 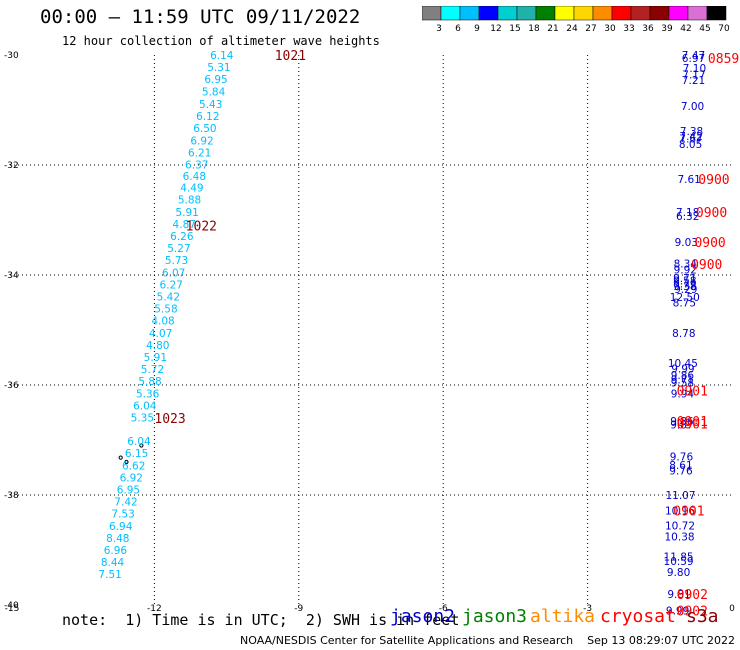 I want to click on colorbar-label: 42, so click(x=685, y=29).